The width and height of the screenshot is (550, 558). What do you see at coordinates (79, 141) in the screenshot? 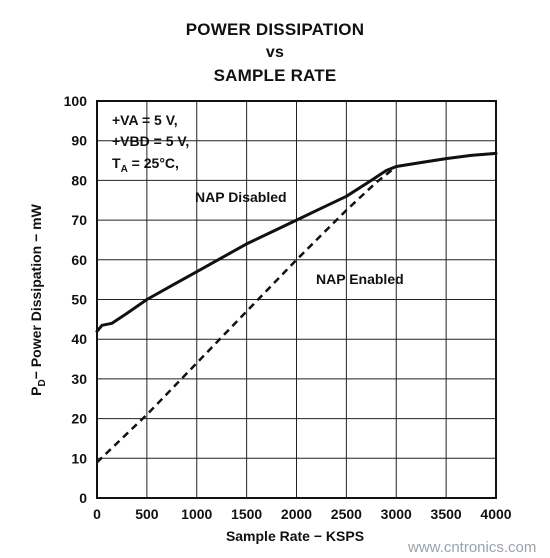
I see `y-tick-label: 90` at bounding box center [79, 141].